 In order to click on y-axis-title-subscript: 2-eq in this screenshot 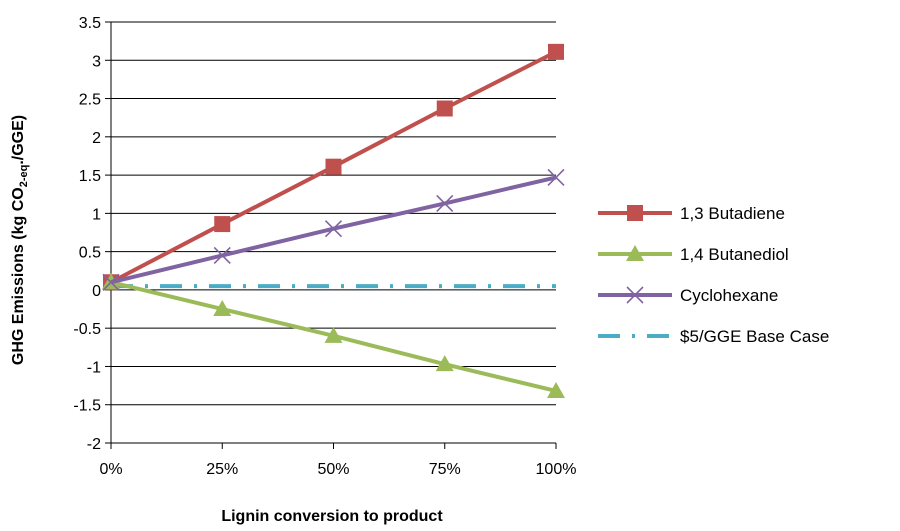, I will do `click(24, 176)`.